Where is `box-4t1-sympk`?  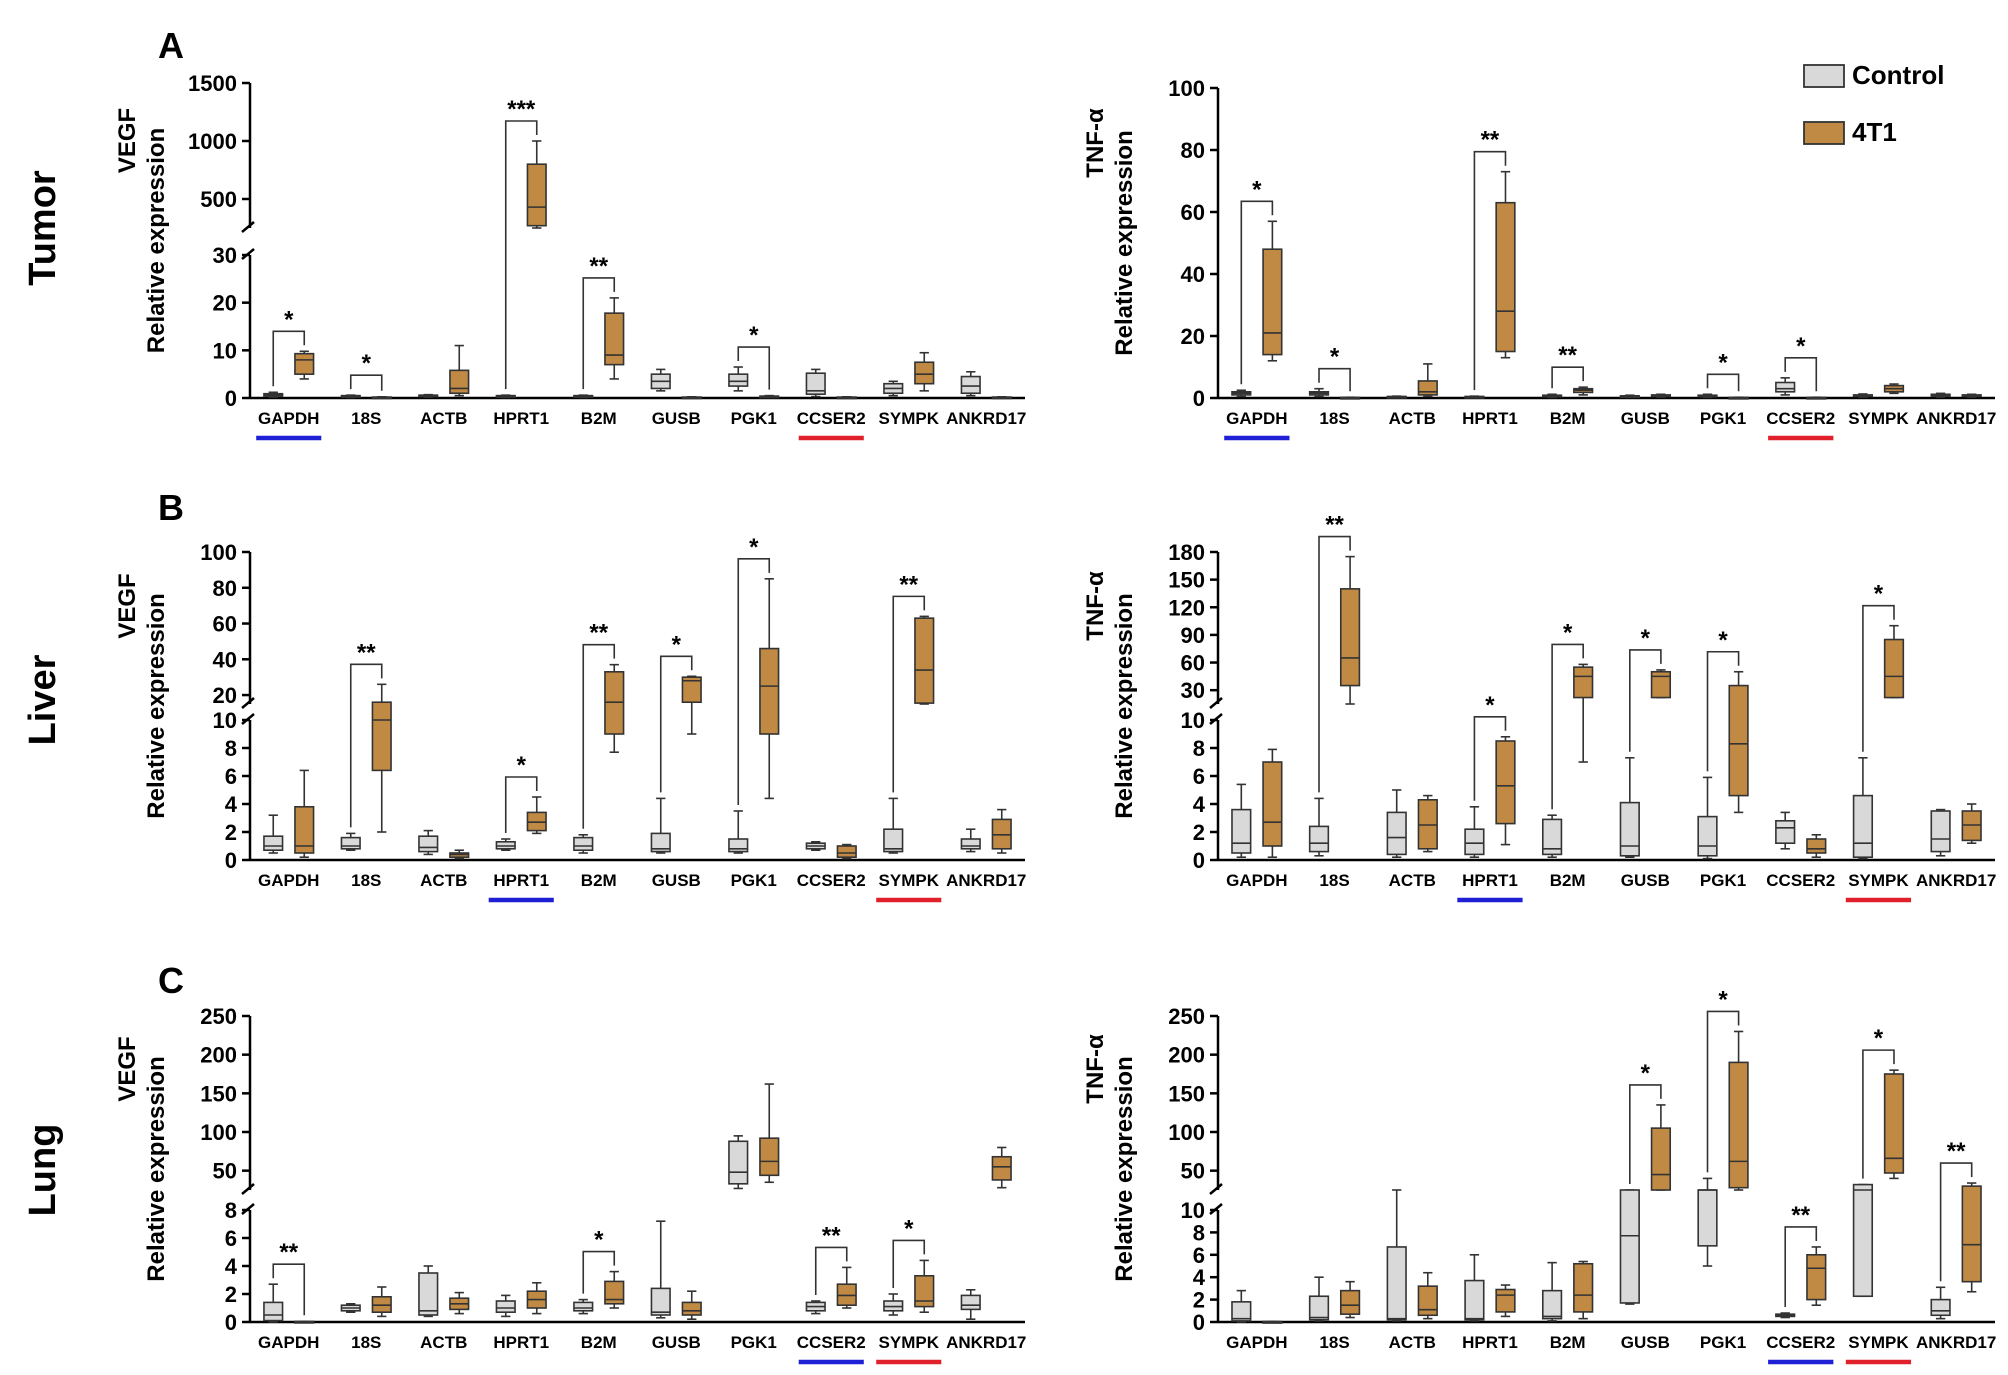
box-4t1-sympk is located at coordinates (1894, 1124).